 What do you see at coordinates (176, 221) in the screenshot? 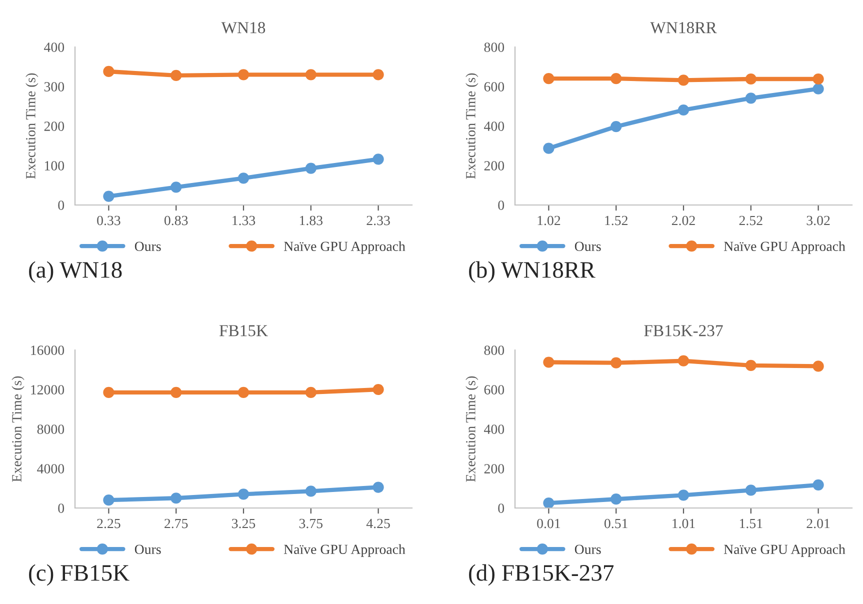
I see `x-tick-label: 0.83` at bounding box center [176, 221].